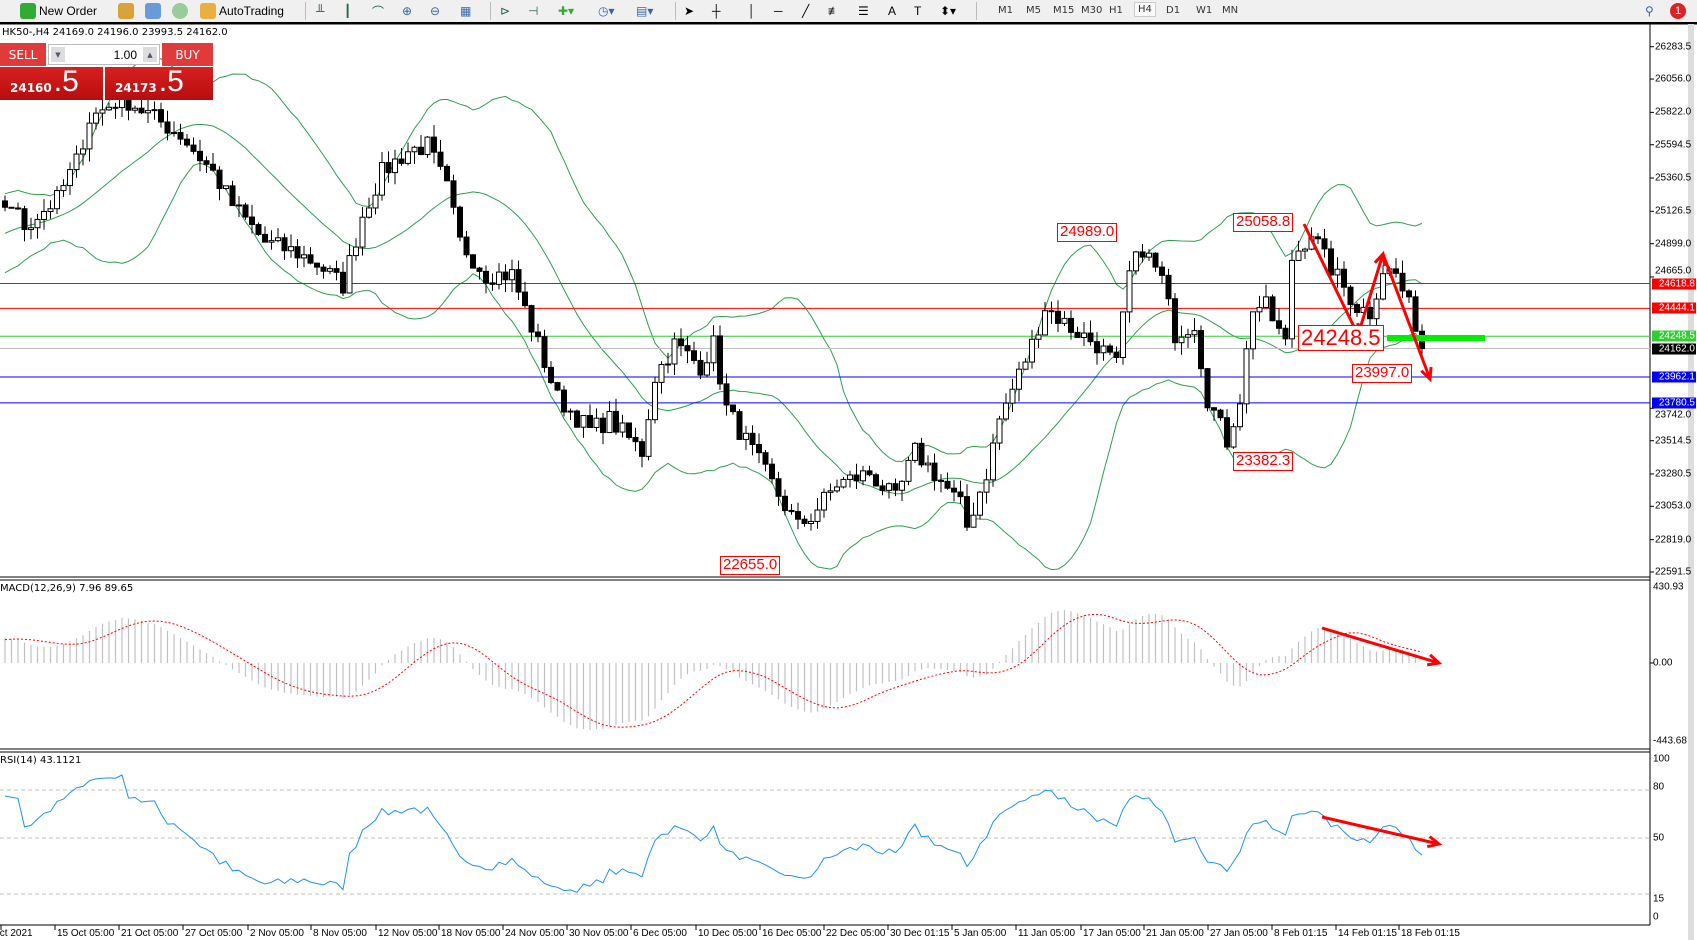  What do you see at coordinates (435, 11) in the screenshot?
I see `zoom-out-icon: ⊖` at bounding box center [435, 11].